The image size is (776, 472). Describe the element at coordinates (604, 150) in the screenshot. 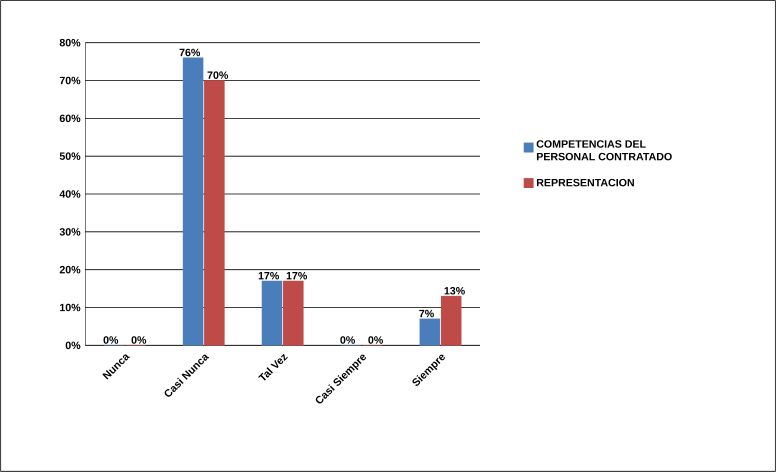

I see `legend-label: COMPETENCIAS DEL PERSONAL CONTRATADO` at that location.